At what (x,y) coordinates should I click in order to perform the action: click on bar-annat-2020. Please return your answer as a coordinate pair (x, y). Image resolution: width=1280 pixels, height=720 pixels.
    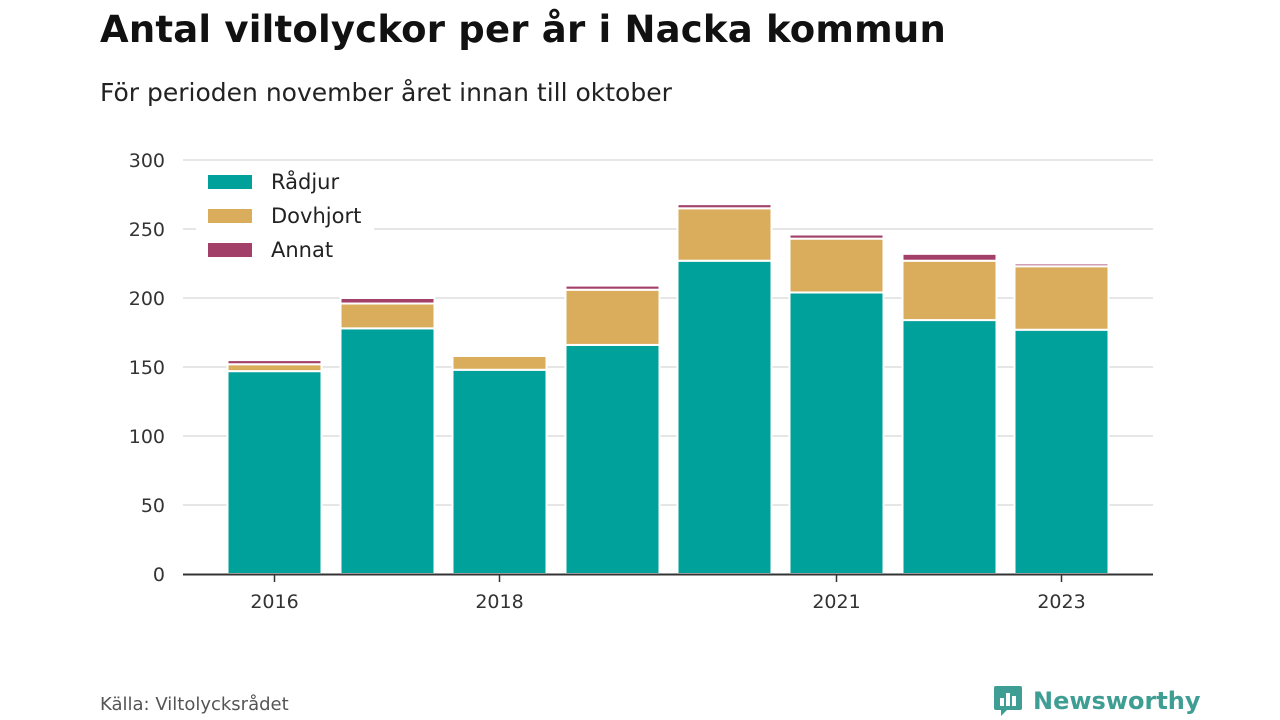
    Looking at the image, I should click on (724, 206).